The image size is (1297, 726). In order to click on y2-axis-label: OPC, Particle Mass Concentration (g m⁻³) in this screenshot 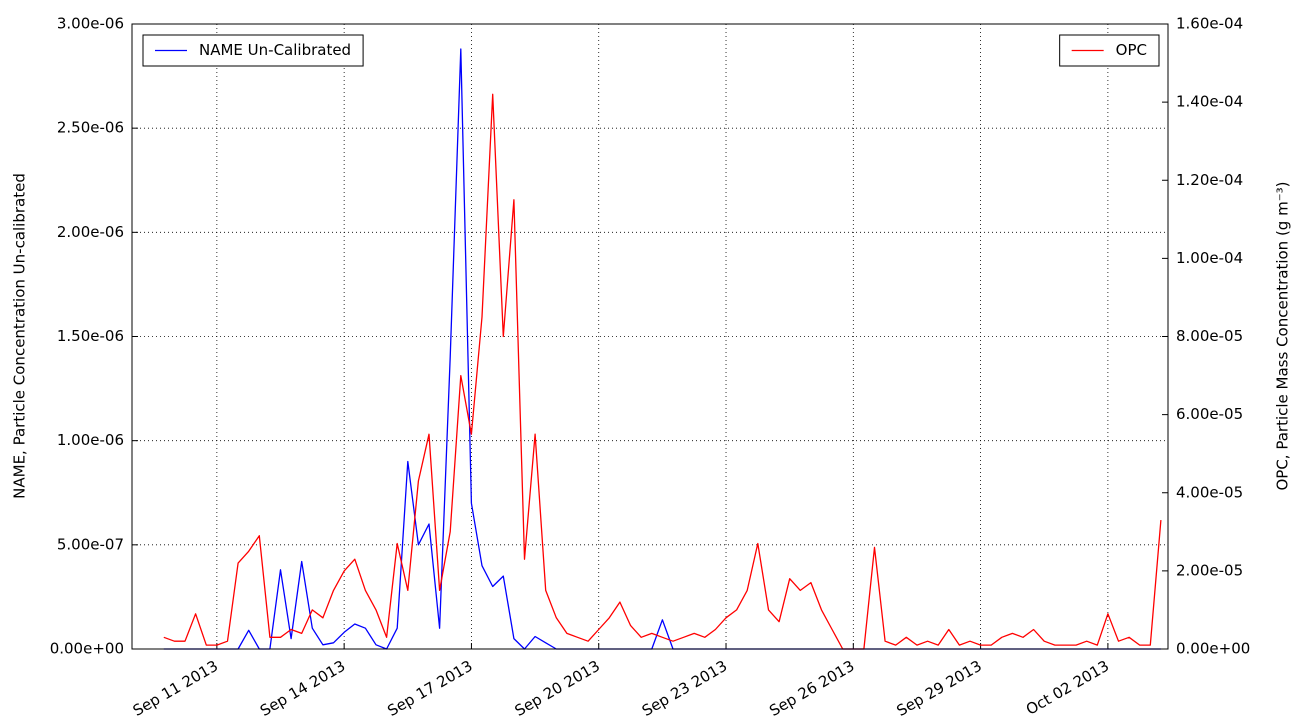, I will do `click(1283, 335)`.